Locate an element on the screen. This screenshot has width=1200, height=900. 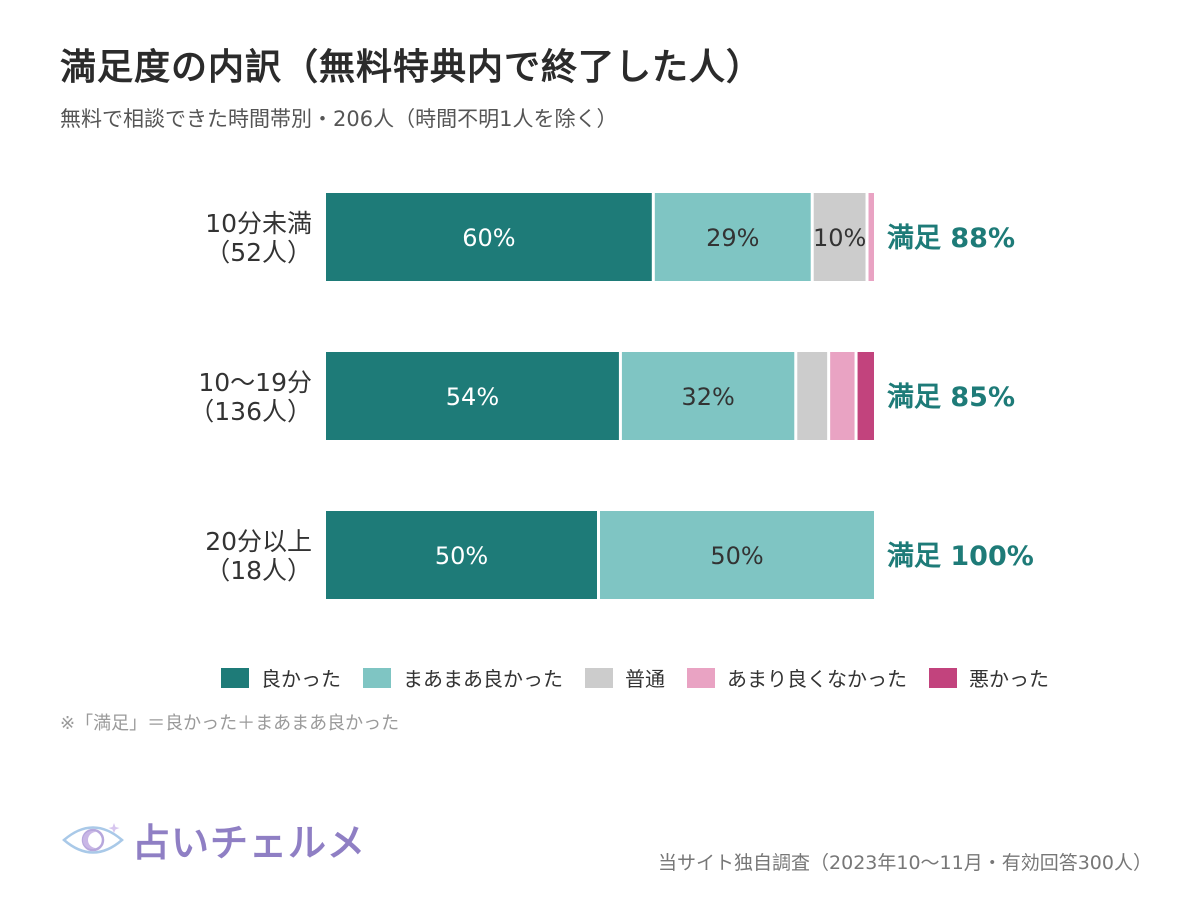
legend-item: 悪かった is located at coordinates (989, 677).